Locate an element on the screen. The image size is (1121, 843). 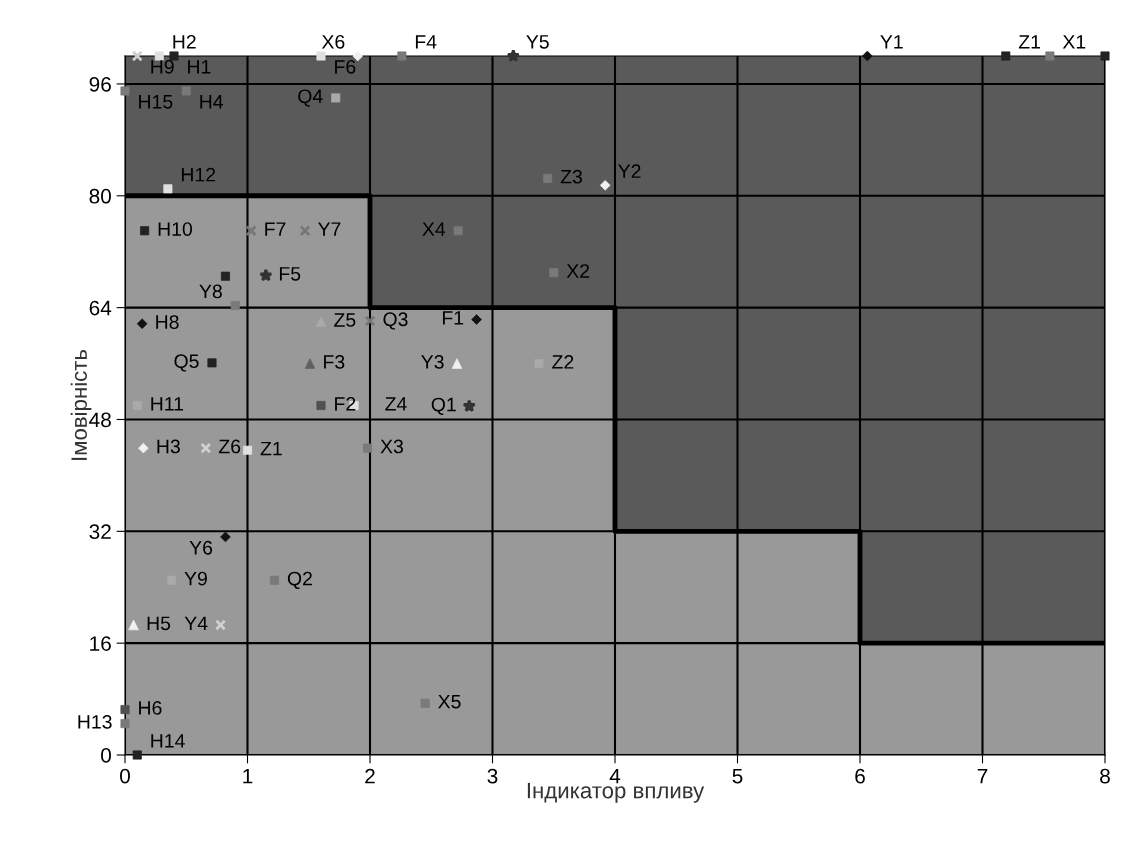
x-tick-label: 8 is located at coordinates (1105, 776).